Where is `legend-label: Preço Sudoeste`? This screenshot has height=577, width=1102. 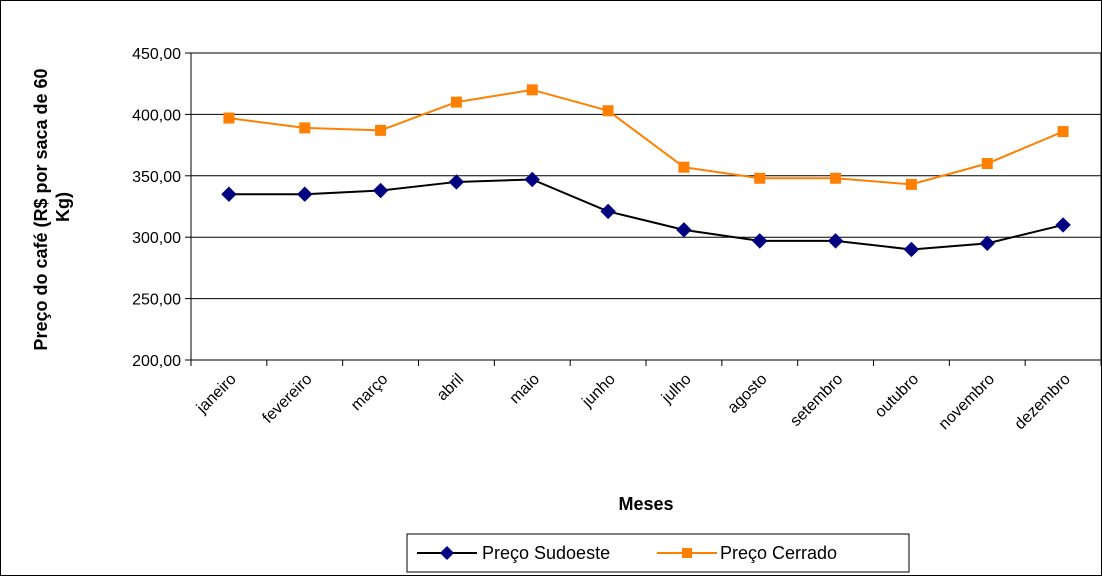
legend-label: Preço Sudoeste is located at coordinates (546, 553).